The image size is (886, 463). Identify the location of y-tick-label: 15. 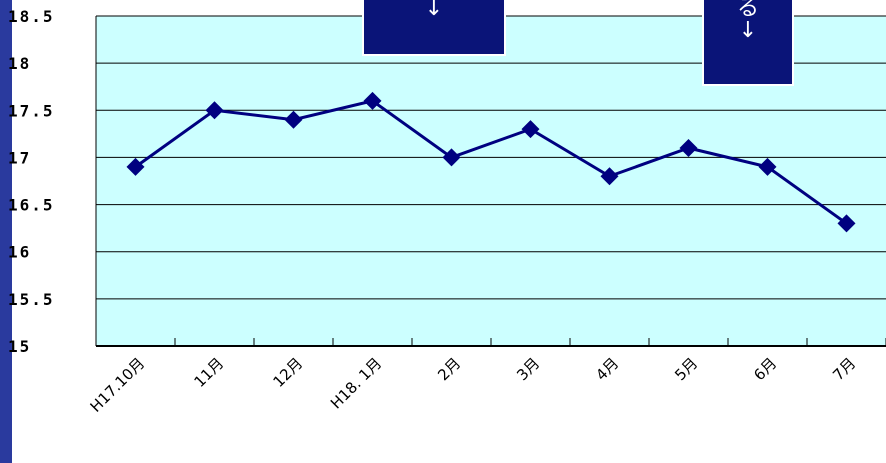
(19, 346).